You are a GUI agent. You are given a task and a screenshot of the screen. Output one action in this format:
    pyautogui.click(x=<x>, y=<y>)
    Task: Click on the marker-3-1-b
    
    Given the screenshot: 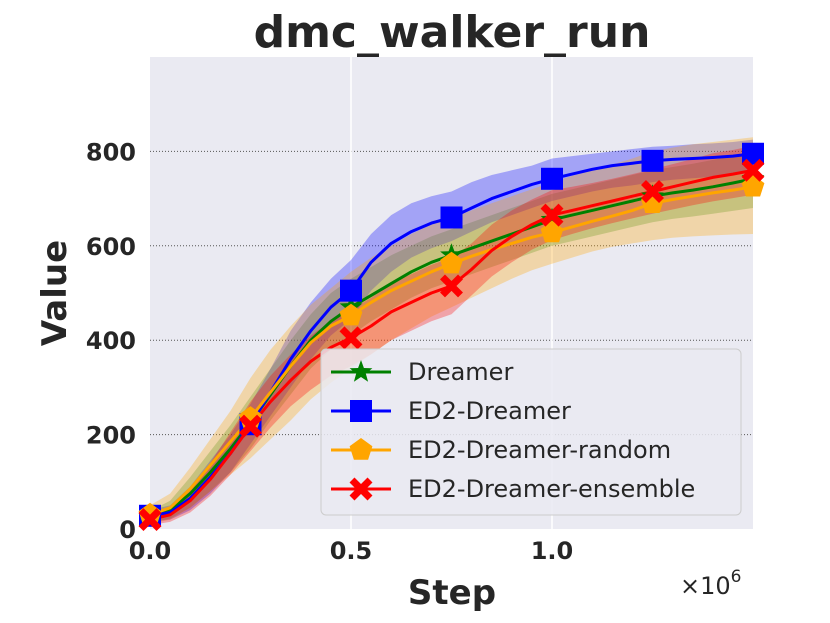 What is the action you would take?
    pyautogui.click(x=250, y=426)
    